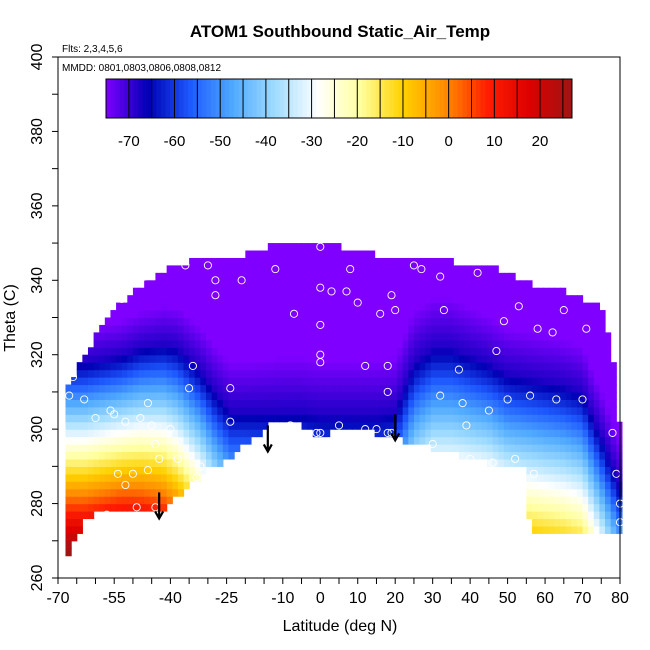 The image size is (650, 650). What do you see at coordinates (545, 598) in the screenshot?
I see `x-tick-label: 60` at bounding box center [545, 598].